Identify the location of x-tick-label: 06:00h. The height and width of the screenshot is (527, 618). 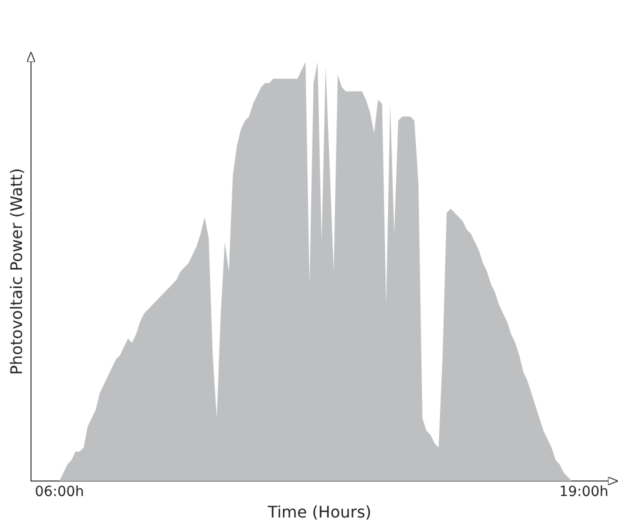
(59, 492).